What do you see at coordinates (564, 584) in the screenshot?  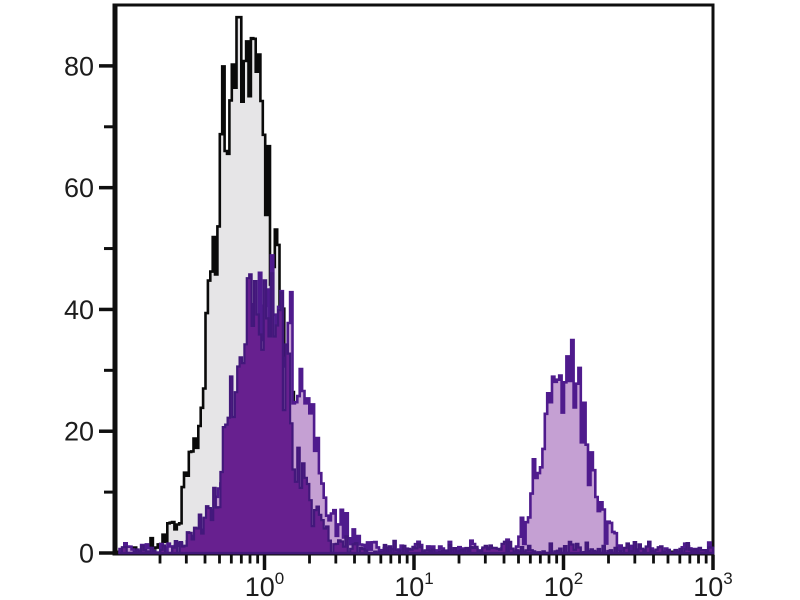 I see `x-axis-tick-label: 10²` at bounding box center [564, 584].